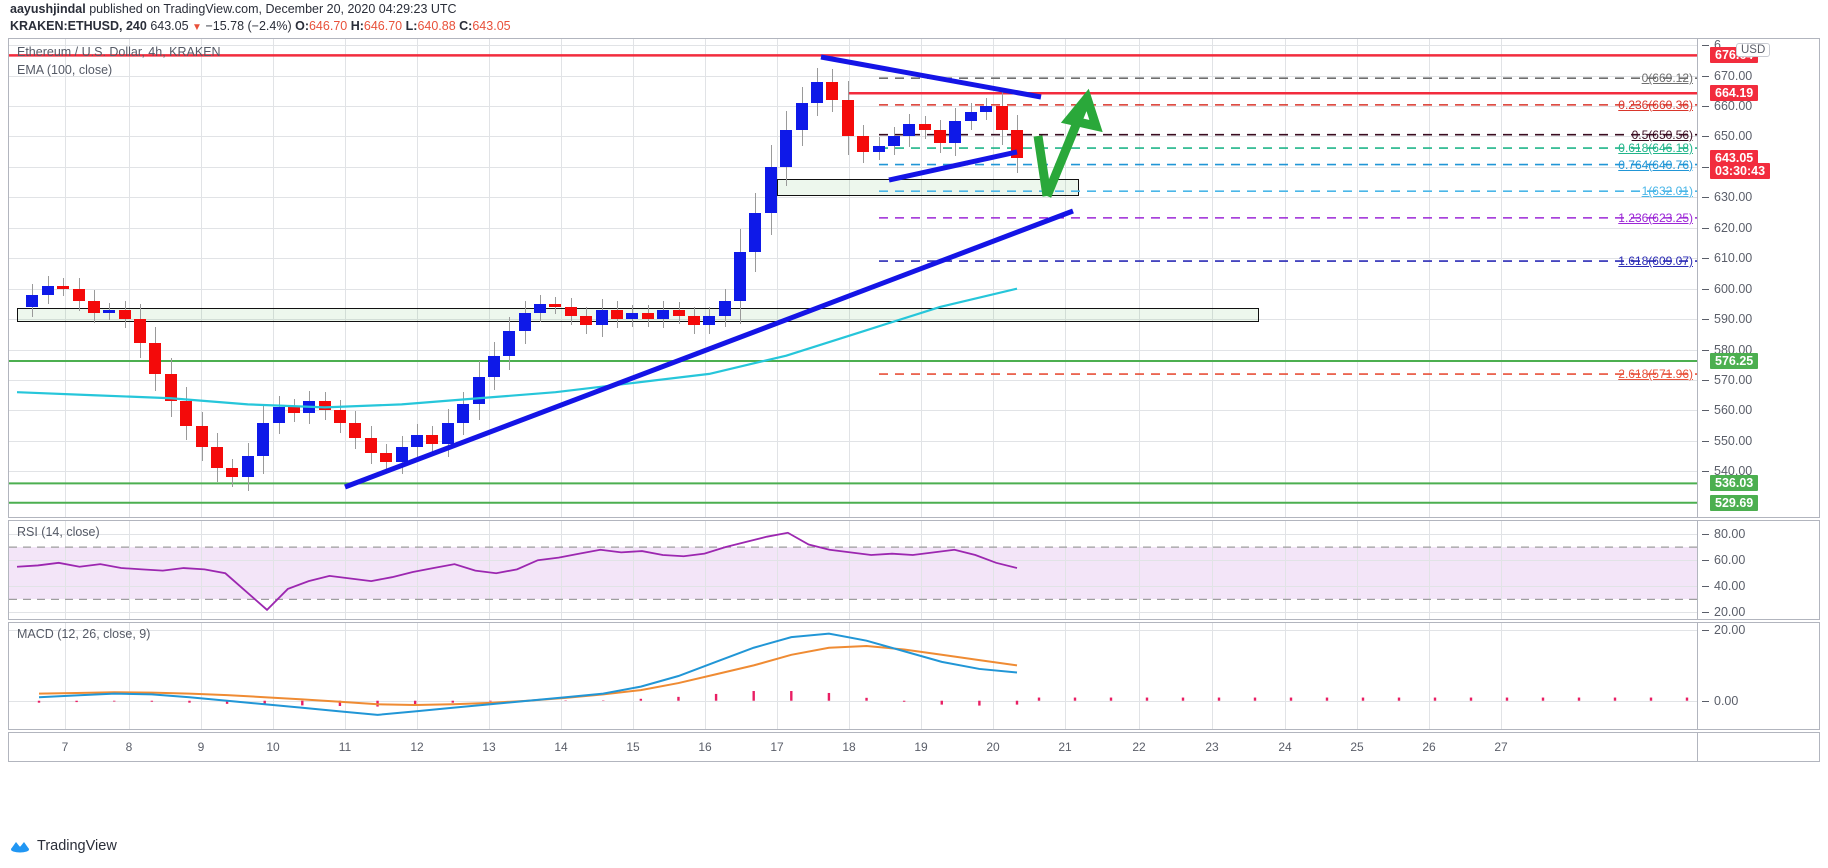 The image size is (1828, 868). Describe the element at coordinates (633, 747) in the screenshot. I see `time-label-15: 15` at that location.